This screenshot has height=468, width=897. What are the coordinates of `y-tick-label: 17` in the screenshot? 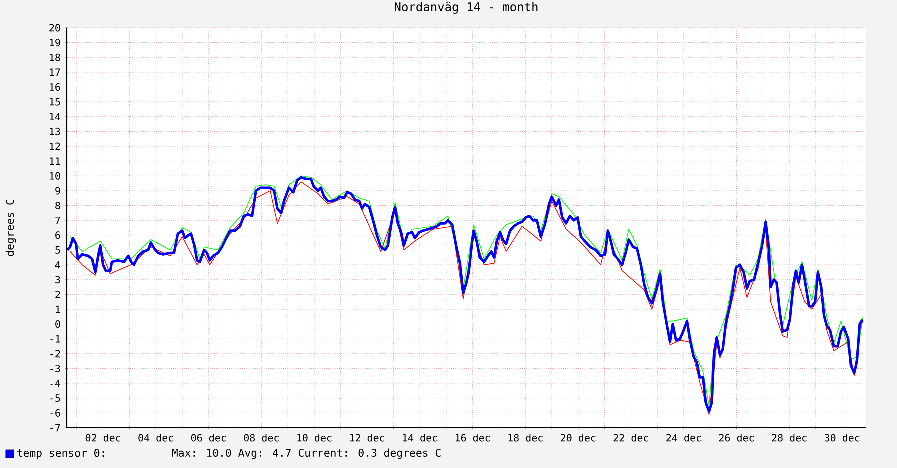 It's located at (55, 72).